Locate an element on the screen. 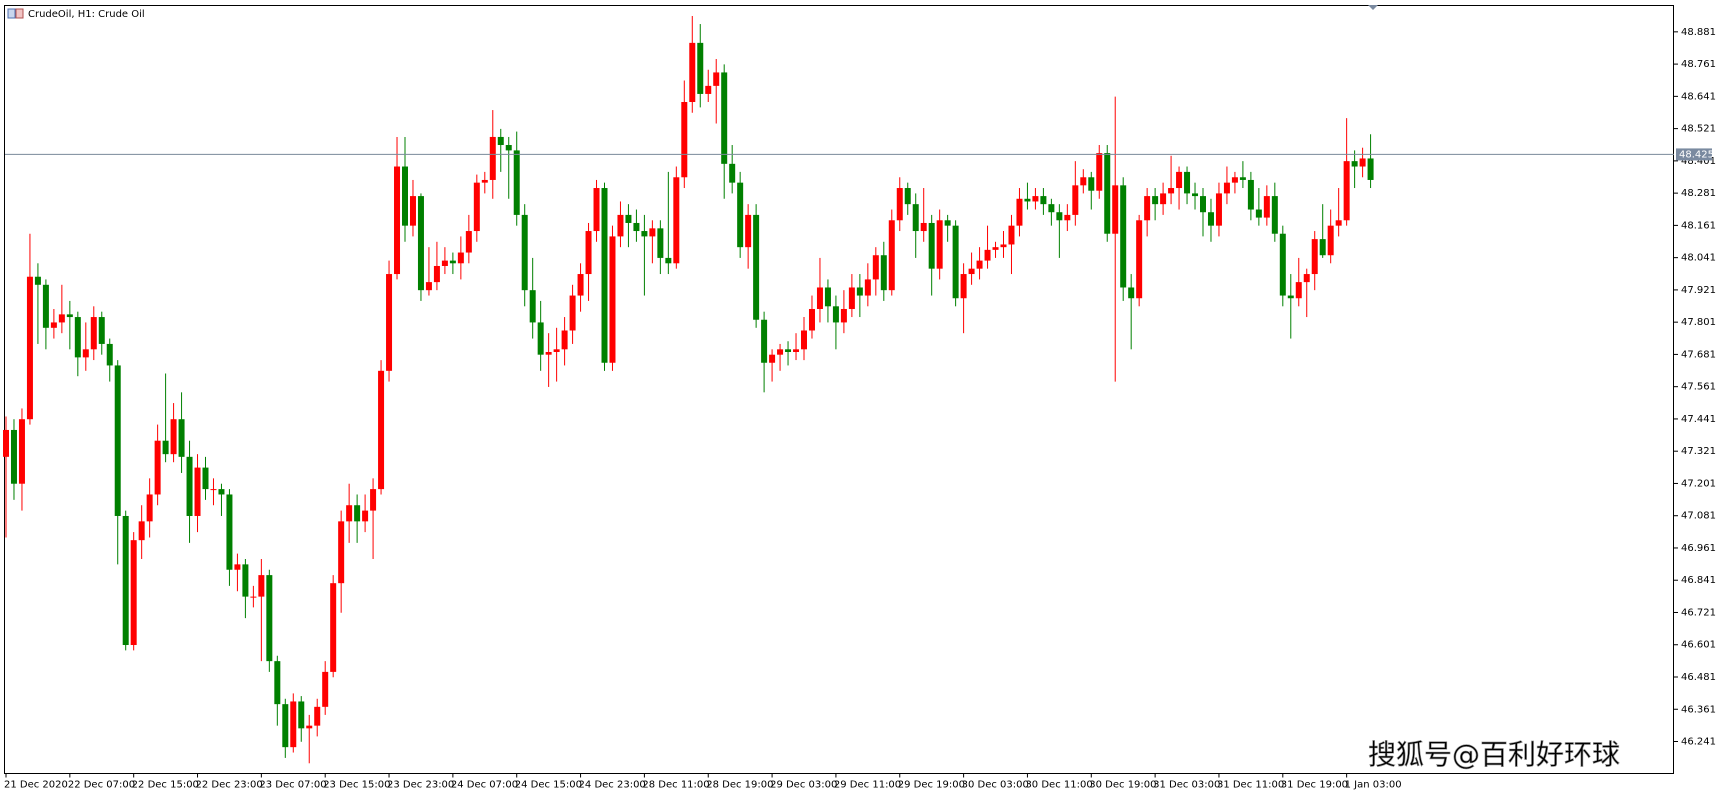 The width and height of the screenshot is (1724, 799). y-tick-label: 48.281 is located at coordinates (1698, 193).